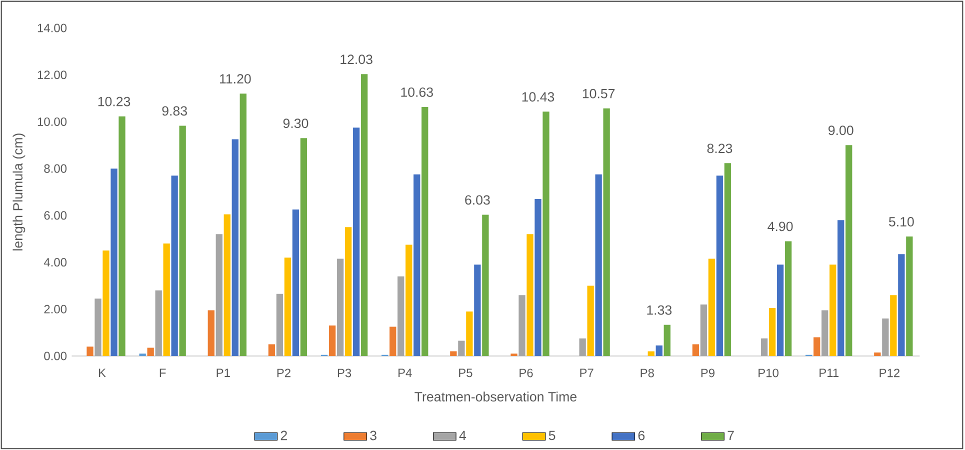 This screenshot has width=965, height=450. I want to click on data-label: 4.90, so click(780, 227).